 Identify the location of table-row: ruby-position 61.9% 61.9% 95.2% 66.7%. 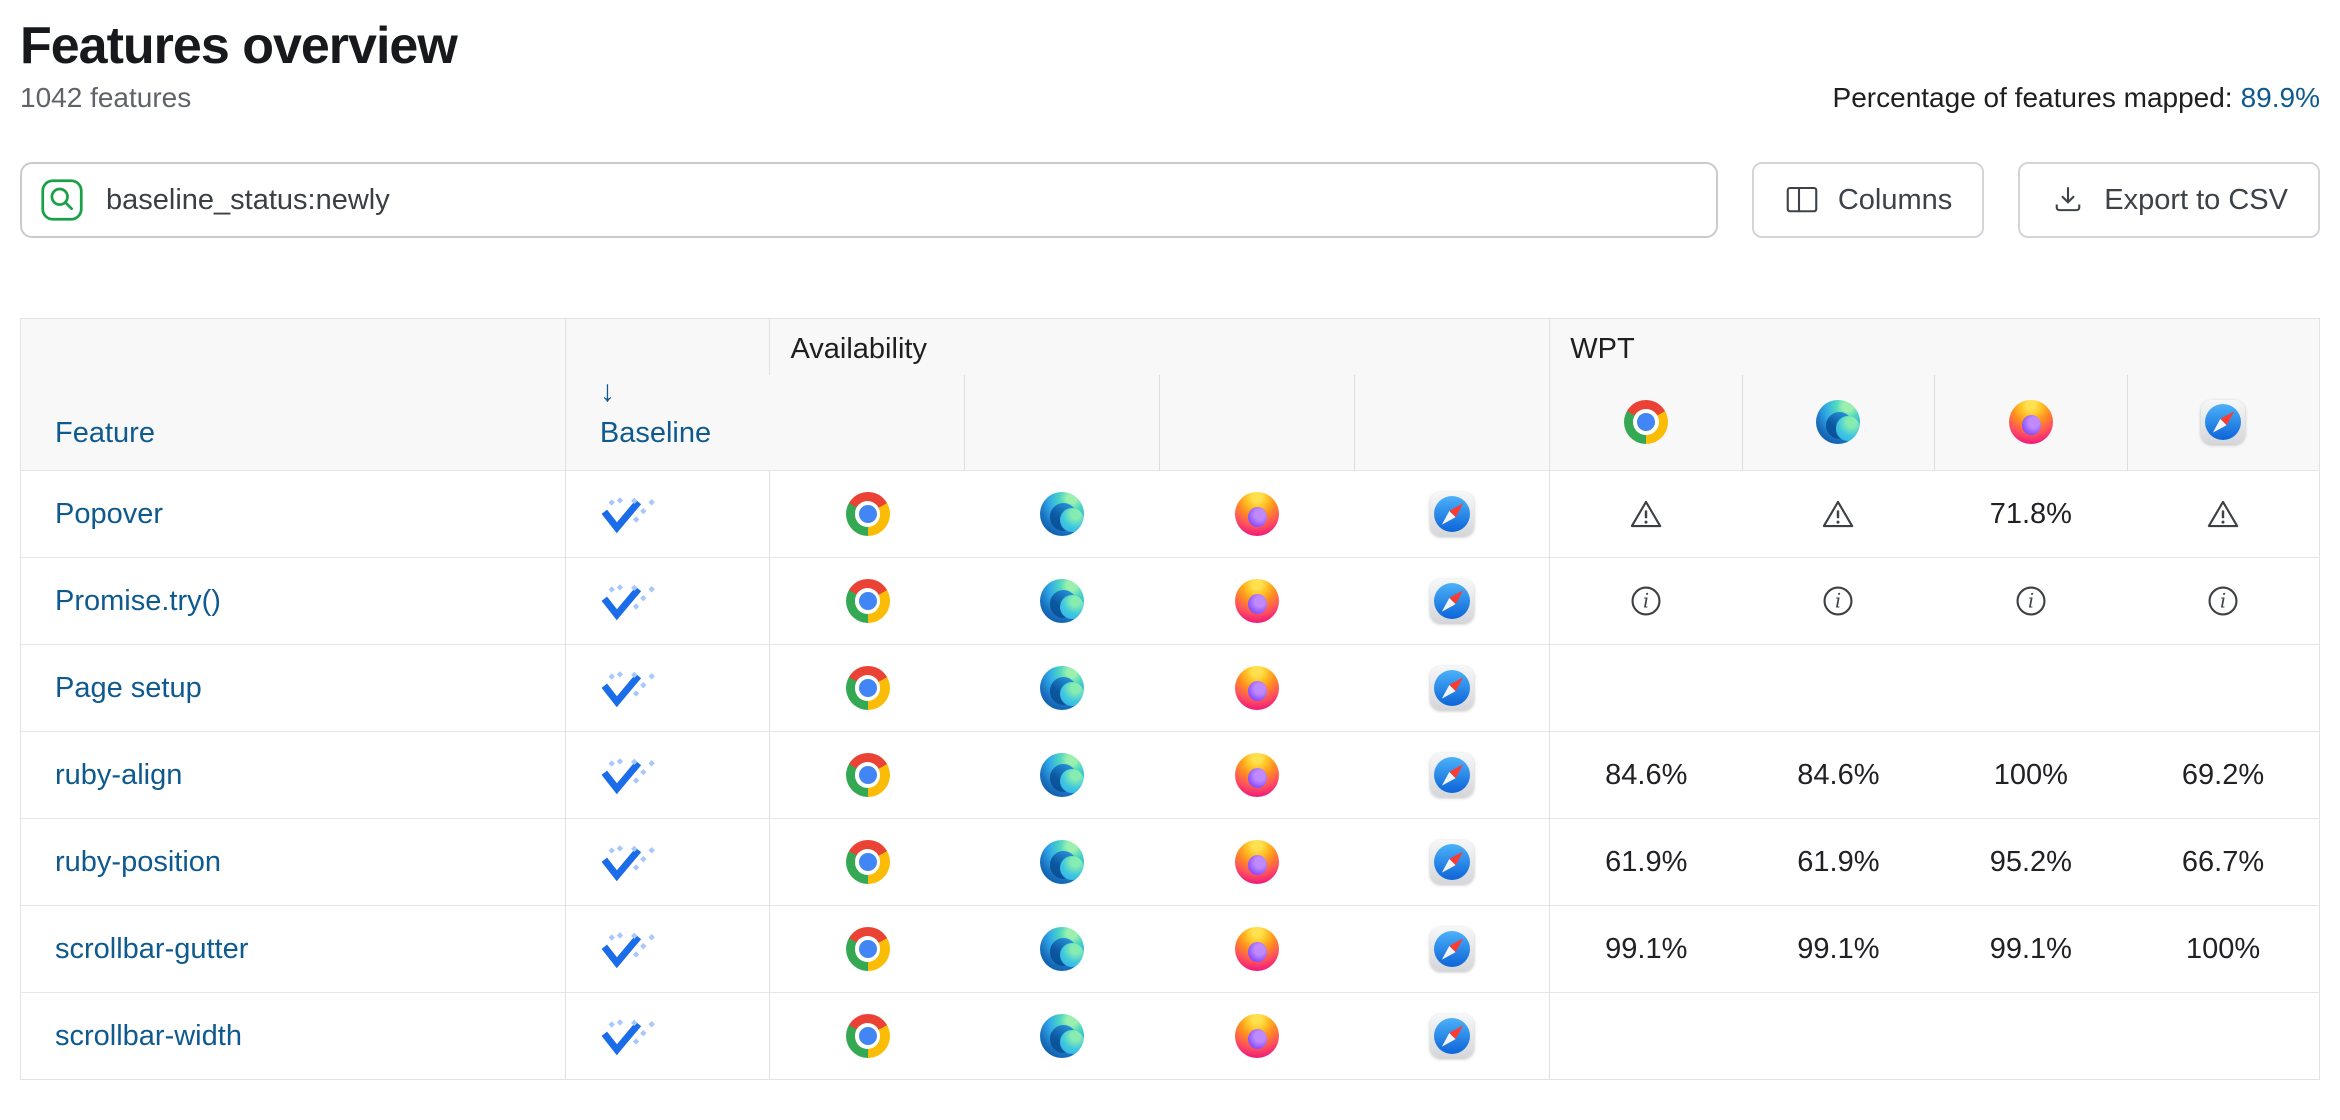
(1170, 862).